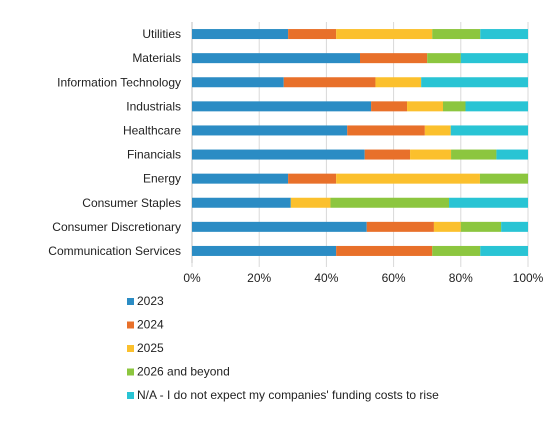 This screenshot has height=422, width=555. What do you see at coordinates (150, 325) in the screenshot?
I see `legend-label: 2024` at bounding box center [150, 325].